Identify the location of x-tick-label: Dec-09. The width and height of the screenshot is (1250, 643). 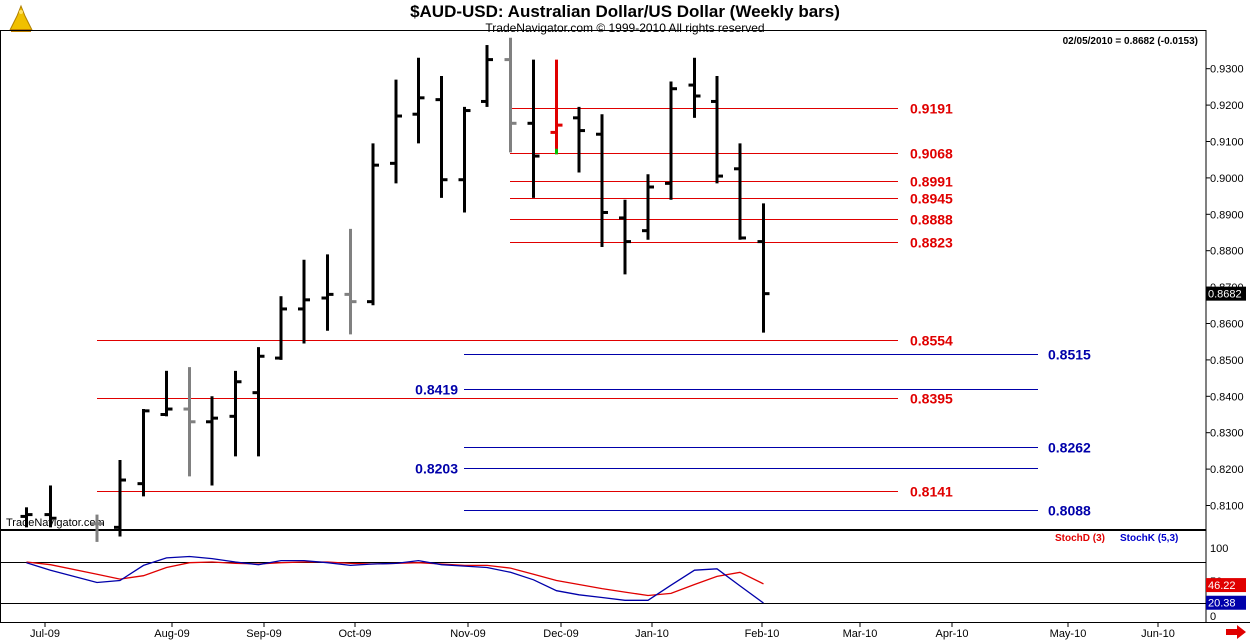
(560, 634).